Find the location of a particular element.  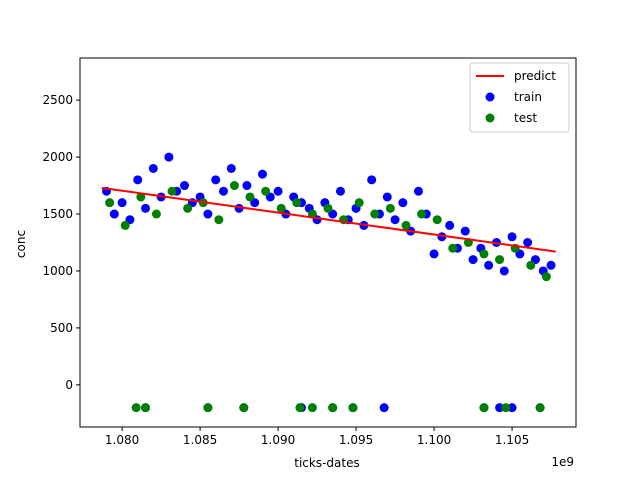

x-tick-label: 1.085 is located at coordinates (200, 440).